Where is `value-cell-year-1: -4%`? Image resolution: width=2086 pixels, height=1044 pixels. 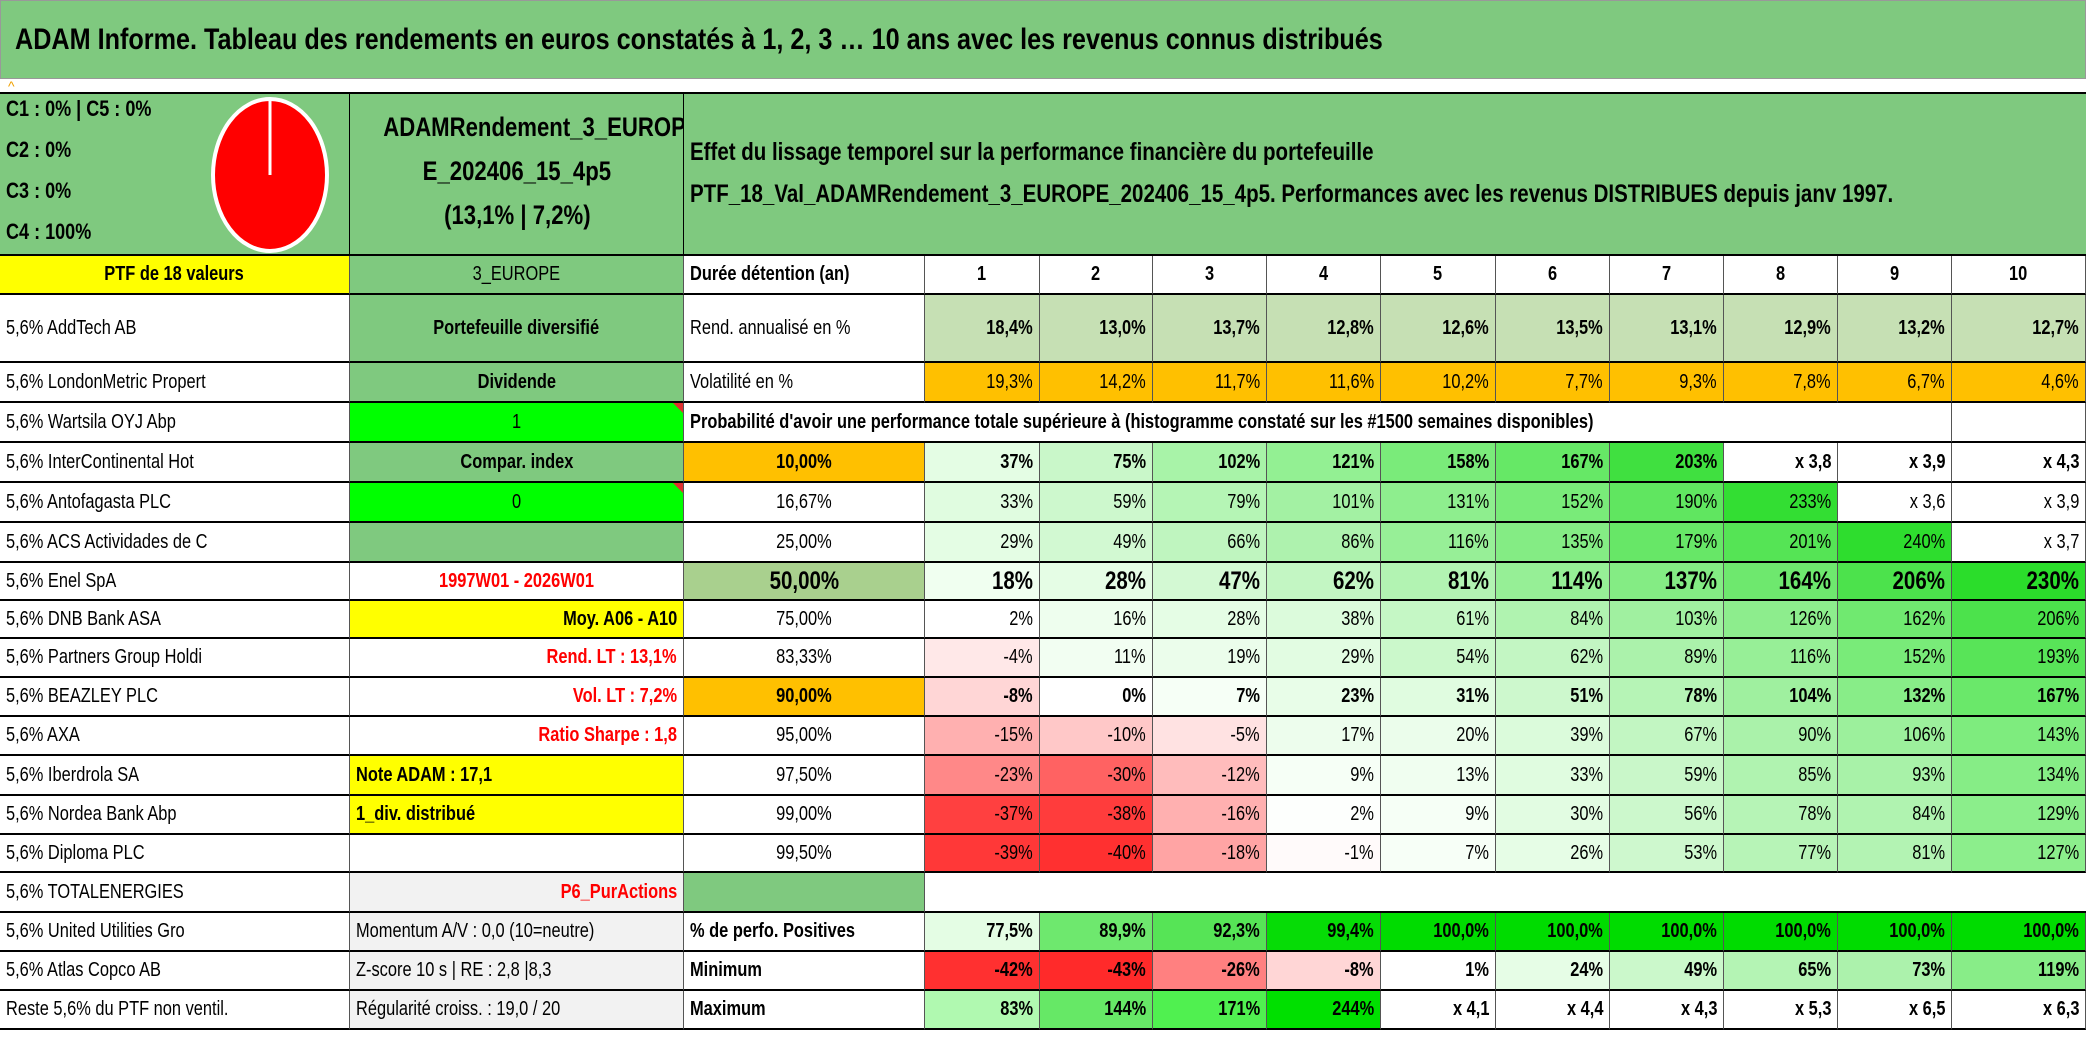 value-cell-year-1: -4% is located at coordinates (982, 658).